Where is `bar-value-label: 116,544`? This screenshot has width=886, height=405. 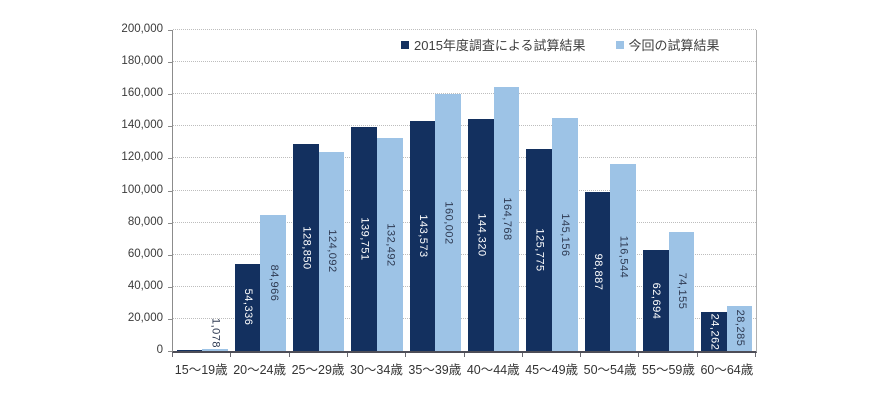 bar-value-label: 116,544 is located at coordinates (623, 257).